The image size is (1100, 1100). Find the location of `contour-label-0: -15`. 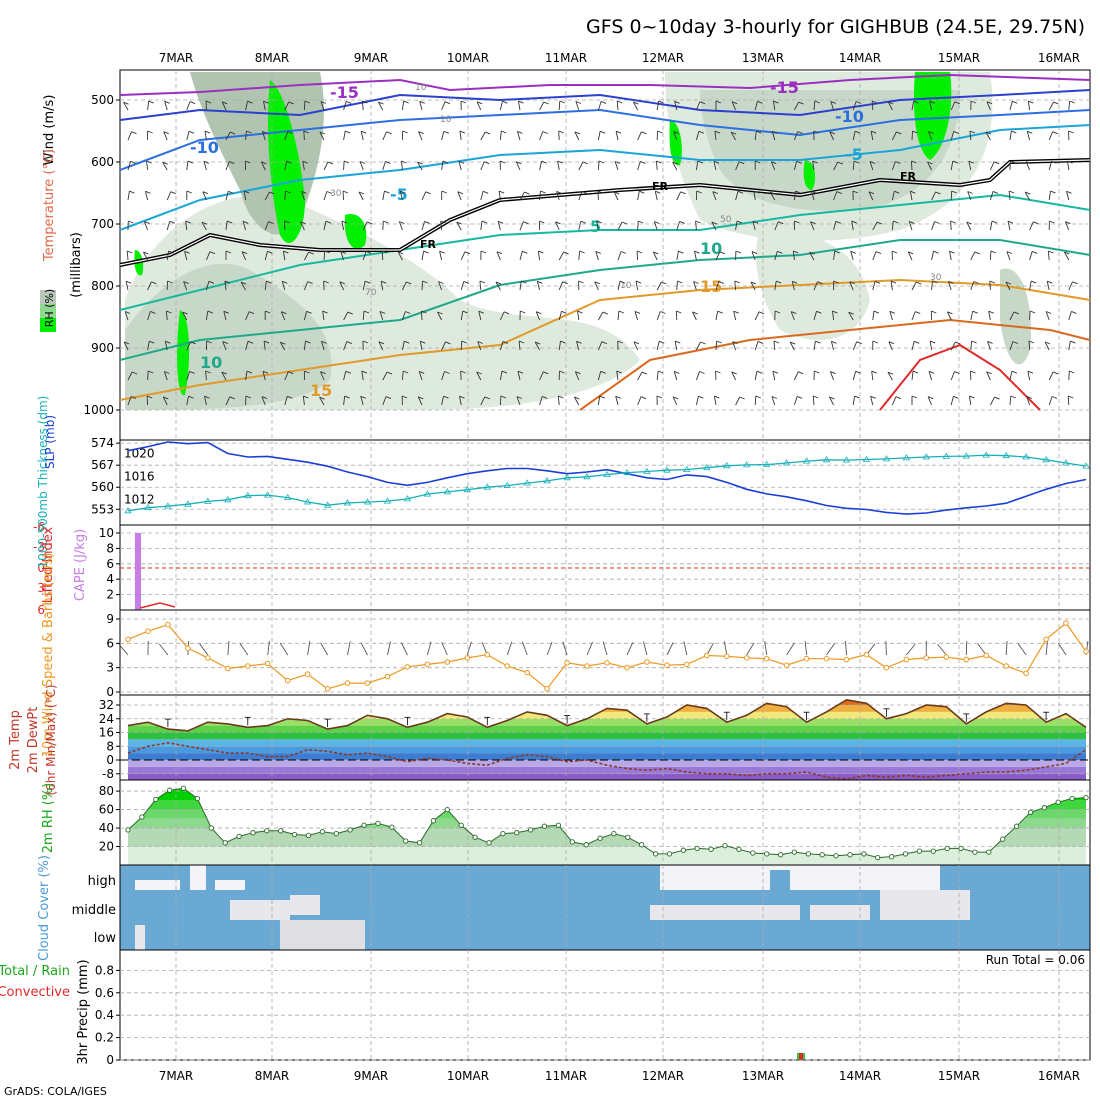

contour-label-0: -15 is located at coordinates (344, 92).